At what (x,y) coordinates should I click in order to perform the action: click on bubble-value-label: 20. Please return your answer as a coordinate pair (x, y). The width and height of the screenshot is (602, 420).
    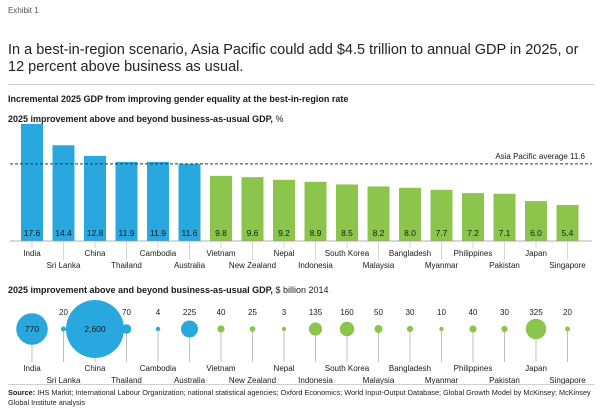
    Looking at the image, I should click on (567, 312).